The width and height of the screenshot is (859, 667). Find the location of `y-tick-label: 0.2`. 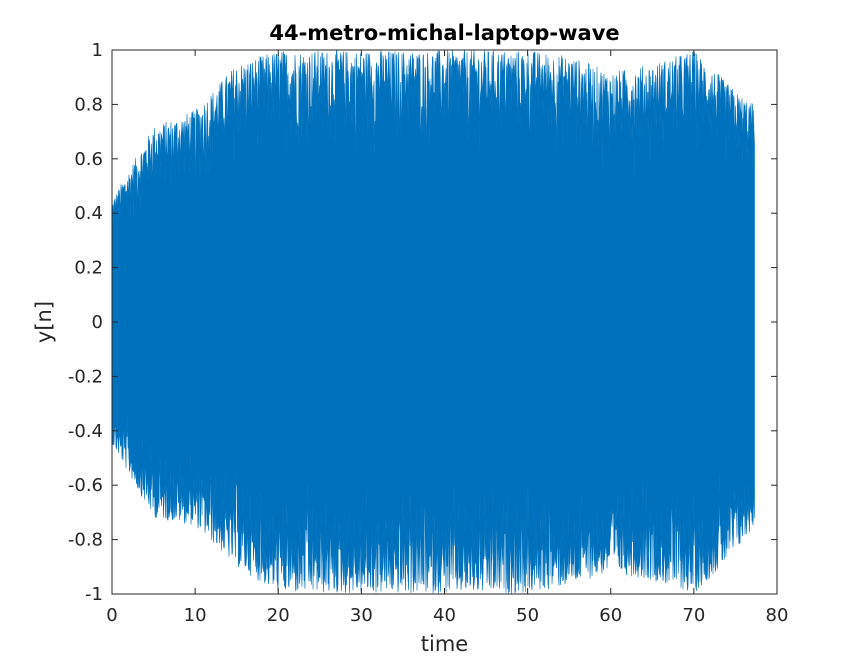

y-tick-label: 0.2 is located at coordinates (88, 268).